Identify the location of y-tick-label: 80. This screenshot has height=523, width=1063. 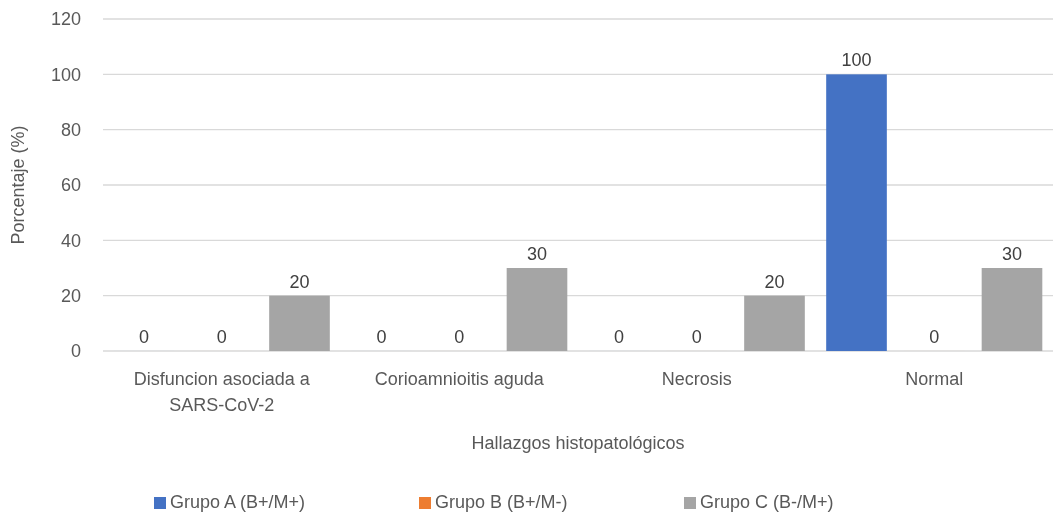
(70, 129).